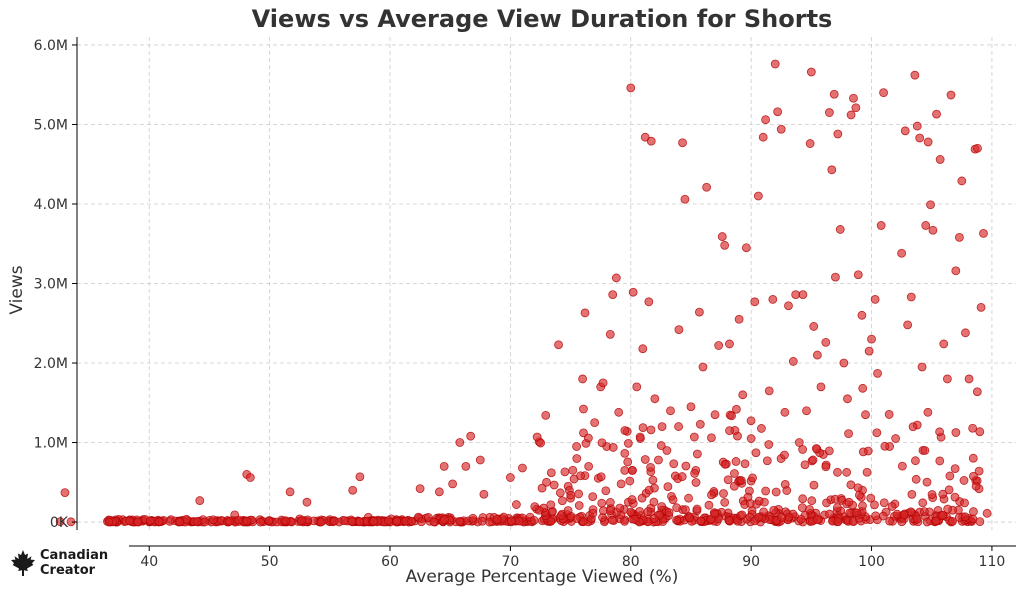 The image size is (1024, 594). I want to click on maple-leaf-icon, so click(23, 563).